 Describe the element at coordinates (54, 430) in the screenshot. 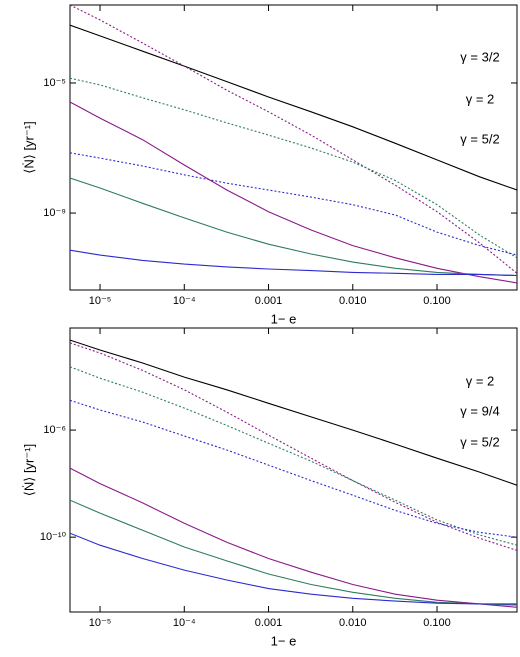

I see `y-tick-label: 10⁻⁶` at that location.